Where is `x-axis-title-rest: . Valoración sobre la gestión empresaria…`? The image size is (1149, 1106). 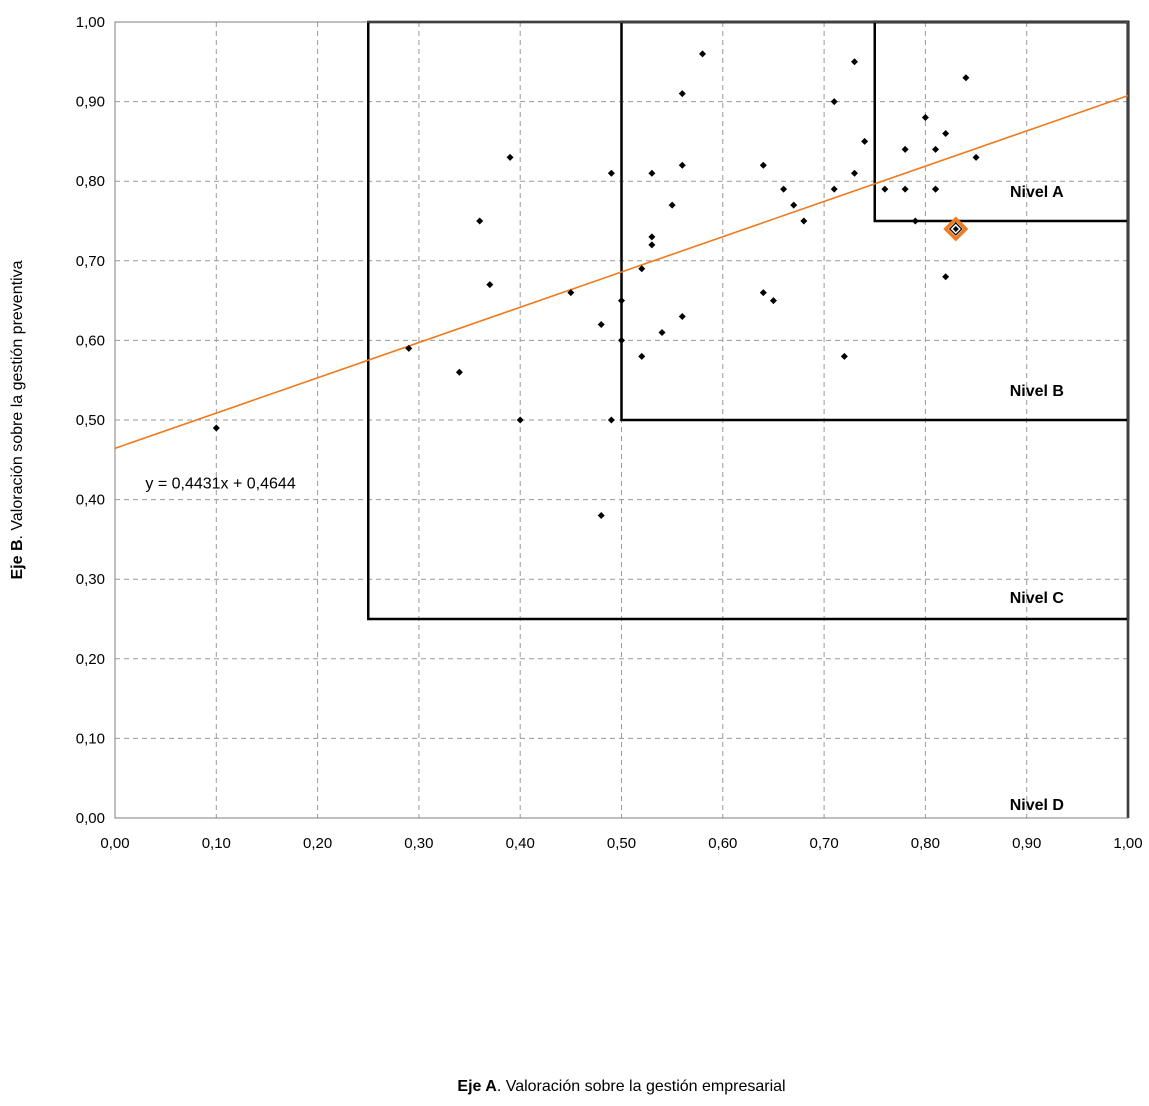
x-axis-title-rest: . Valoración sobre la gestión empresaria… is located at coordinates (641, 1086).